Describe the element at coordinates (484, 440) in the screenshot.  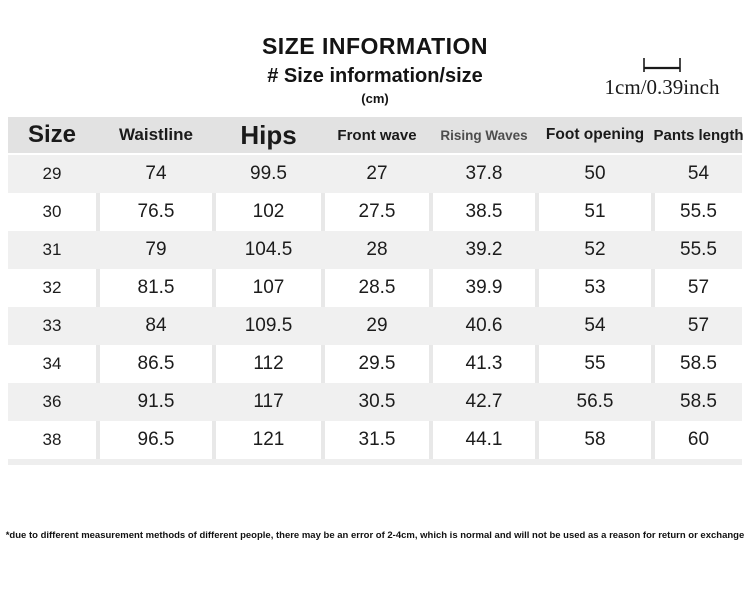
I see `cell-rising-waves: 44.1` at that location.